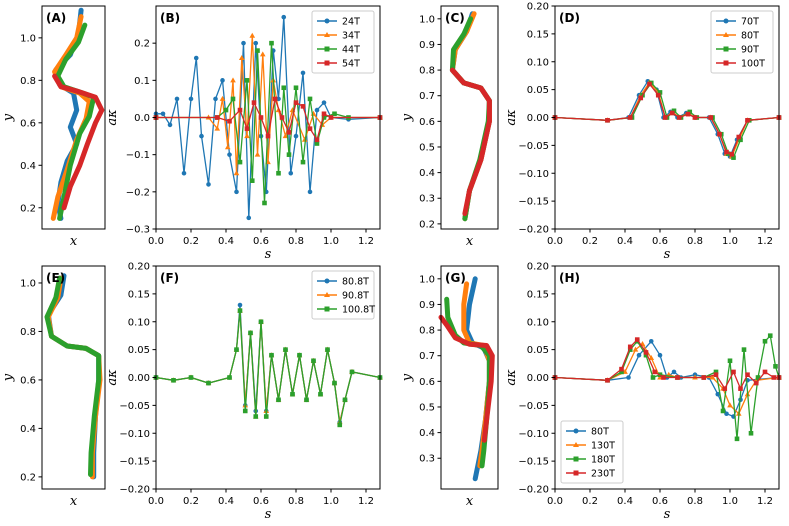 The image size is (789, 526). I want to click on y-tick-label: 0.0, so click(142, 118).